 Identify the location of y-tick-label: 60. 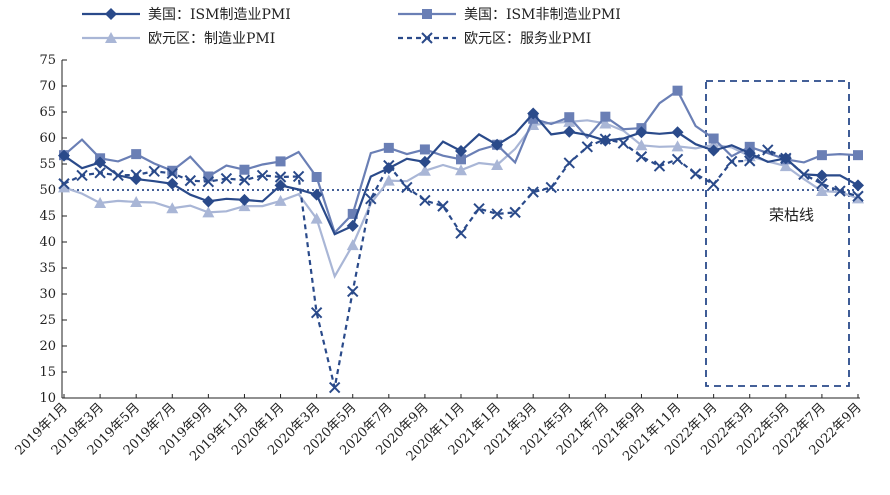
(47, 138).